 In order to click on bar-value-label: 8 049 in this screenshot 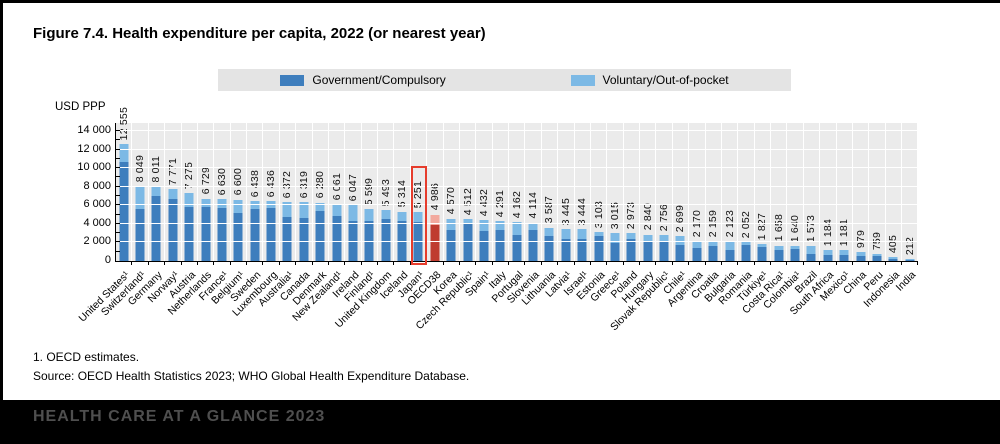, I will do `click(140, 168)`.